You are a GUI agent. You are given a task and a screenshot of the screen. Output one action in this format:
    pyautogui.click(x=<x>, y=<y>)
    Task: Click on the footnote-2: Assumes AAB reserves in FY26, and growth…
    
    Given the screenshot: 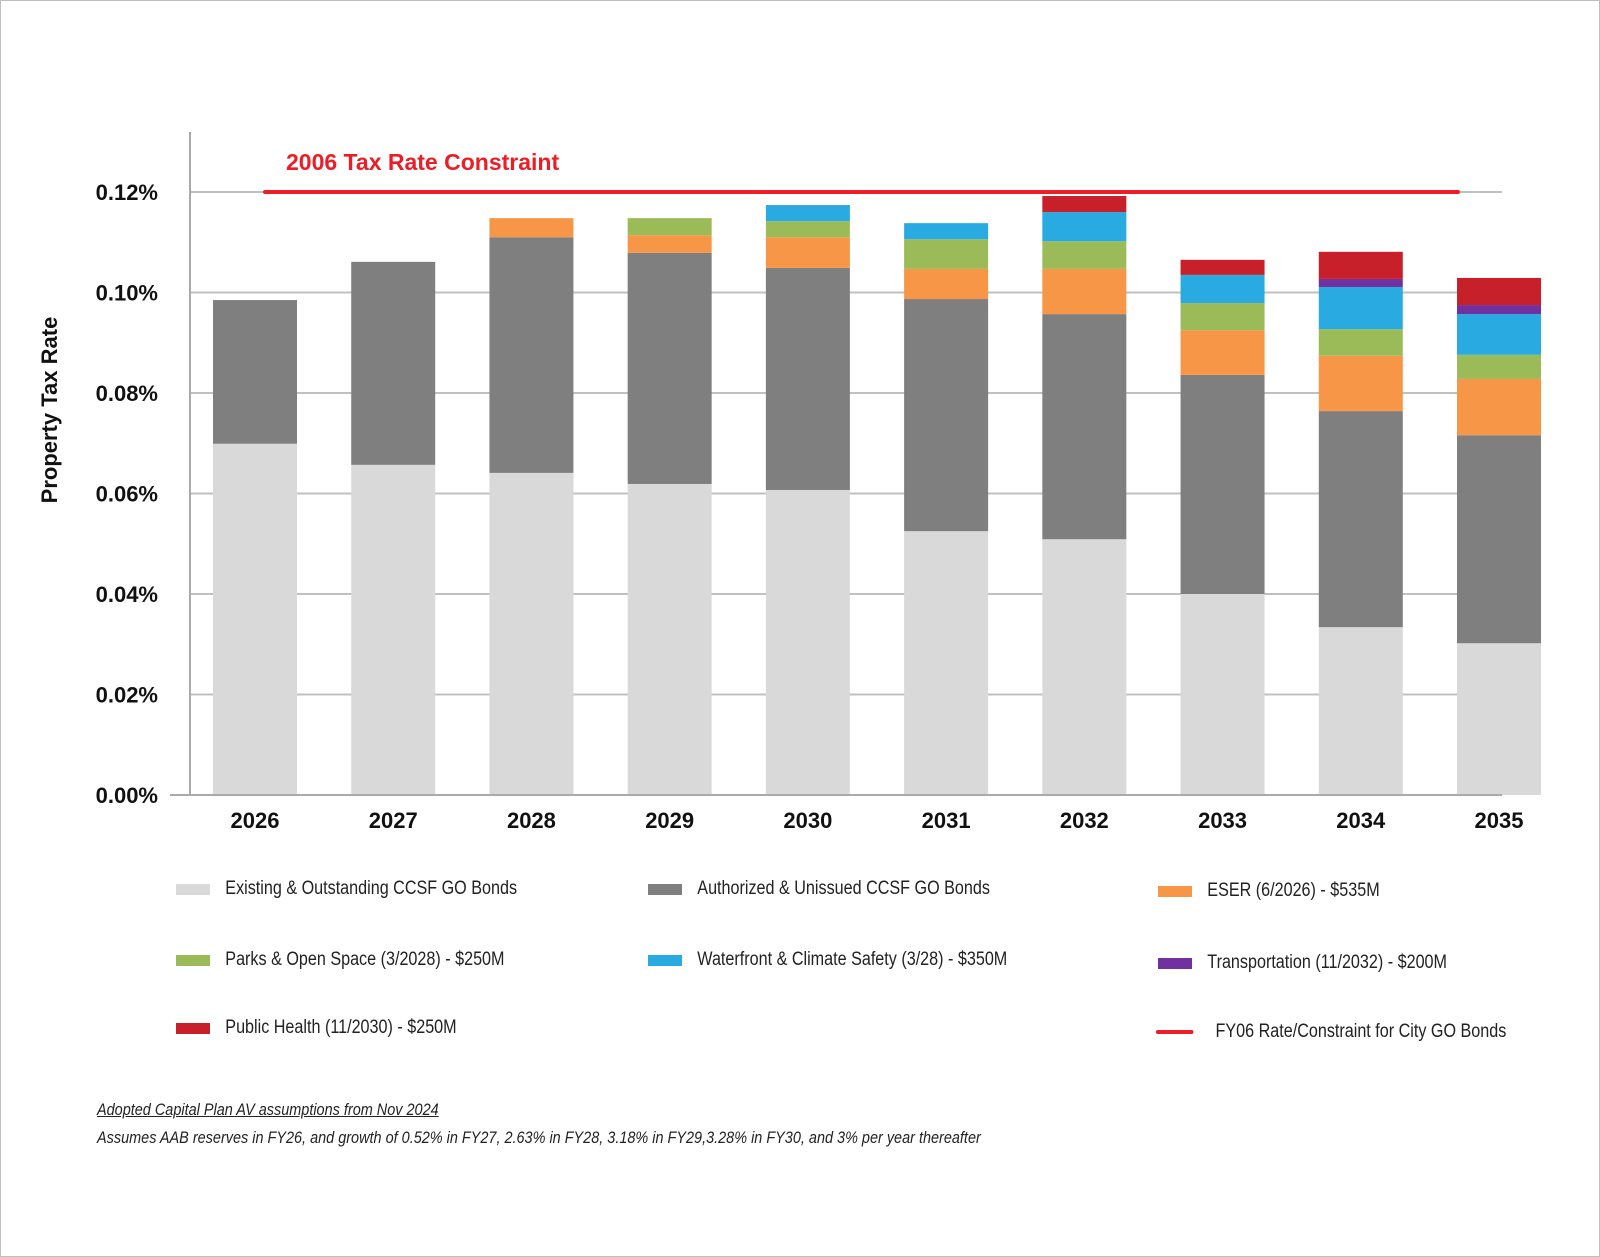 What is the action you would take?
    pyautogui.click(x=539, y=1137)
    